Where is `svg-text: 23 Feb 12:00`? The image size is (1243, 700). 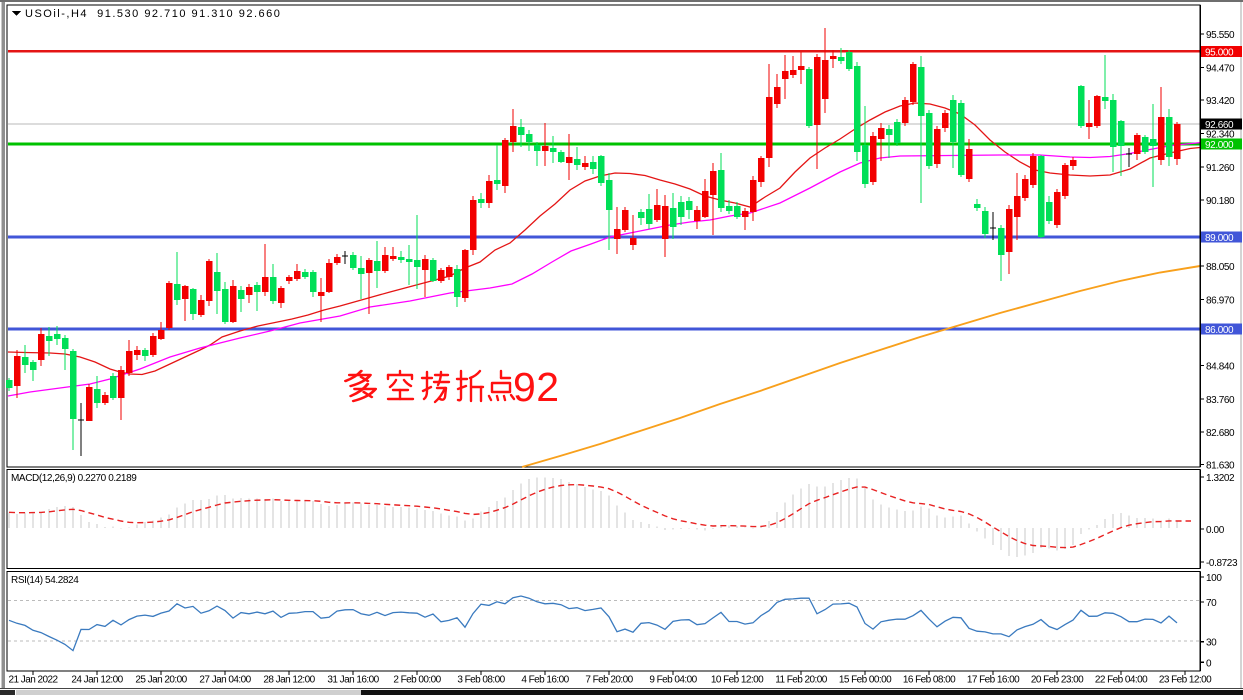 svg-text: 23 Feb 12:00 is located at coordinates (1185, 680).